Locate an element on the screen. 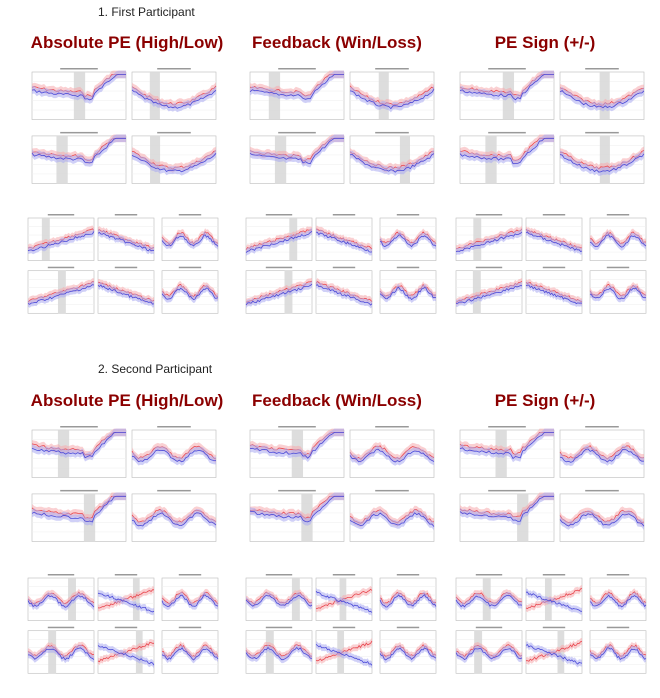 The height and width of the screenshot is (698, 660). section-heading-first-participant: 1. First Participant is located at coordinates (146, 12).